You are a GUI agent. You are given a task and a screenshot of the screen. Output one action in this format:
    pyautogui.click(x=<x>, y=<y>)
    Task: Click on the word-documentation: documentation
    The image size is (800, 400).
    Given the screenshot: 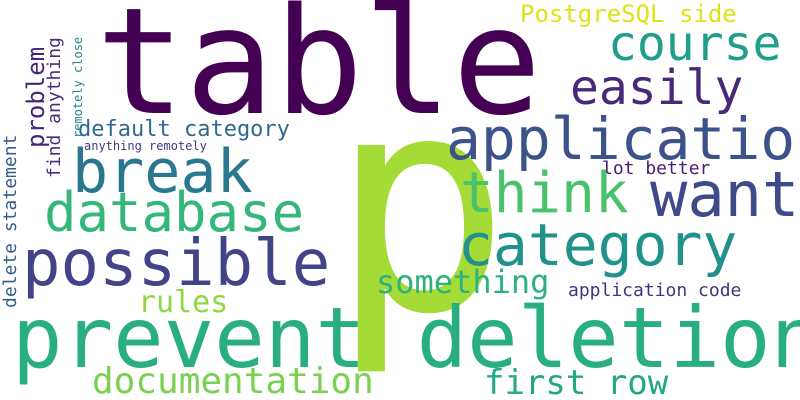 What is the action you would take?
    pyautogui.click(x=233, y=380)
    